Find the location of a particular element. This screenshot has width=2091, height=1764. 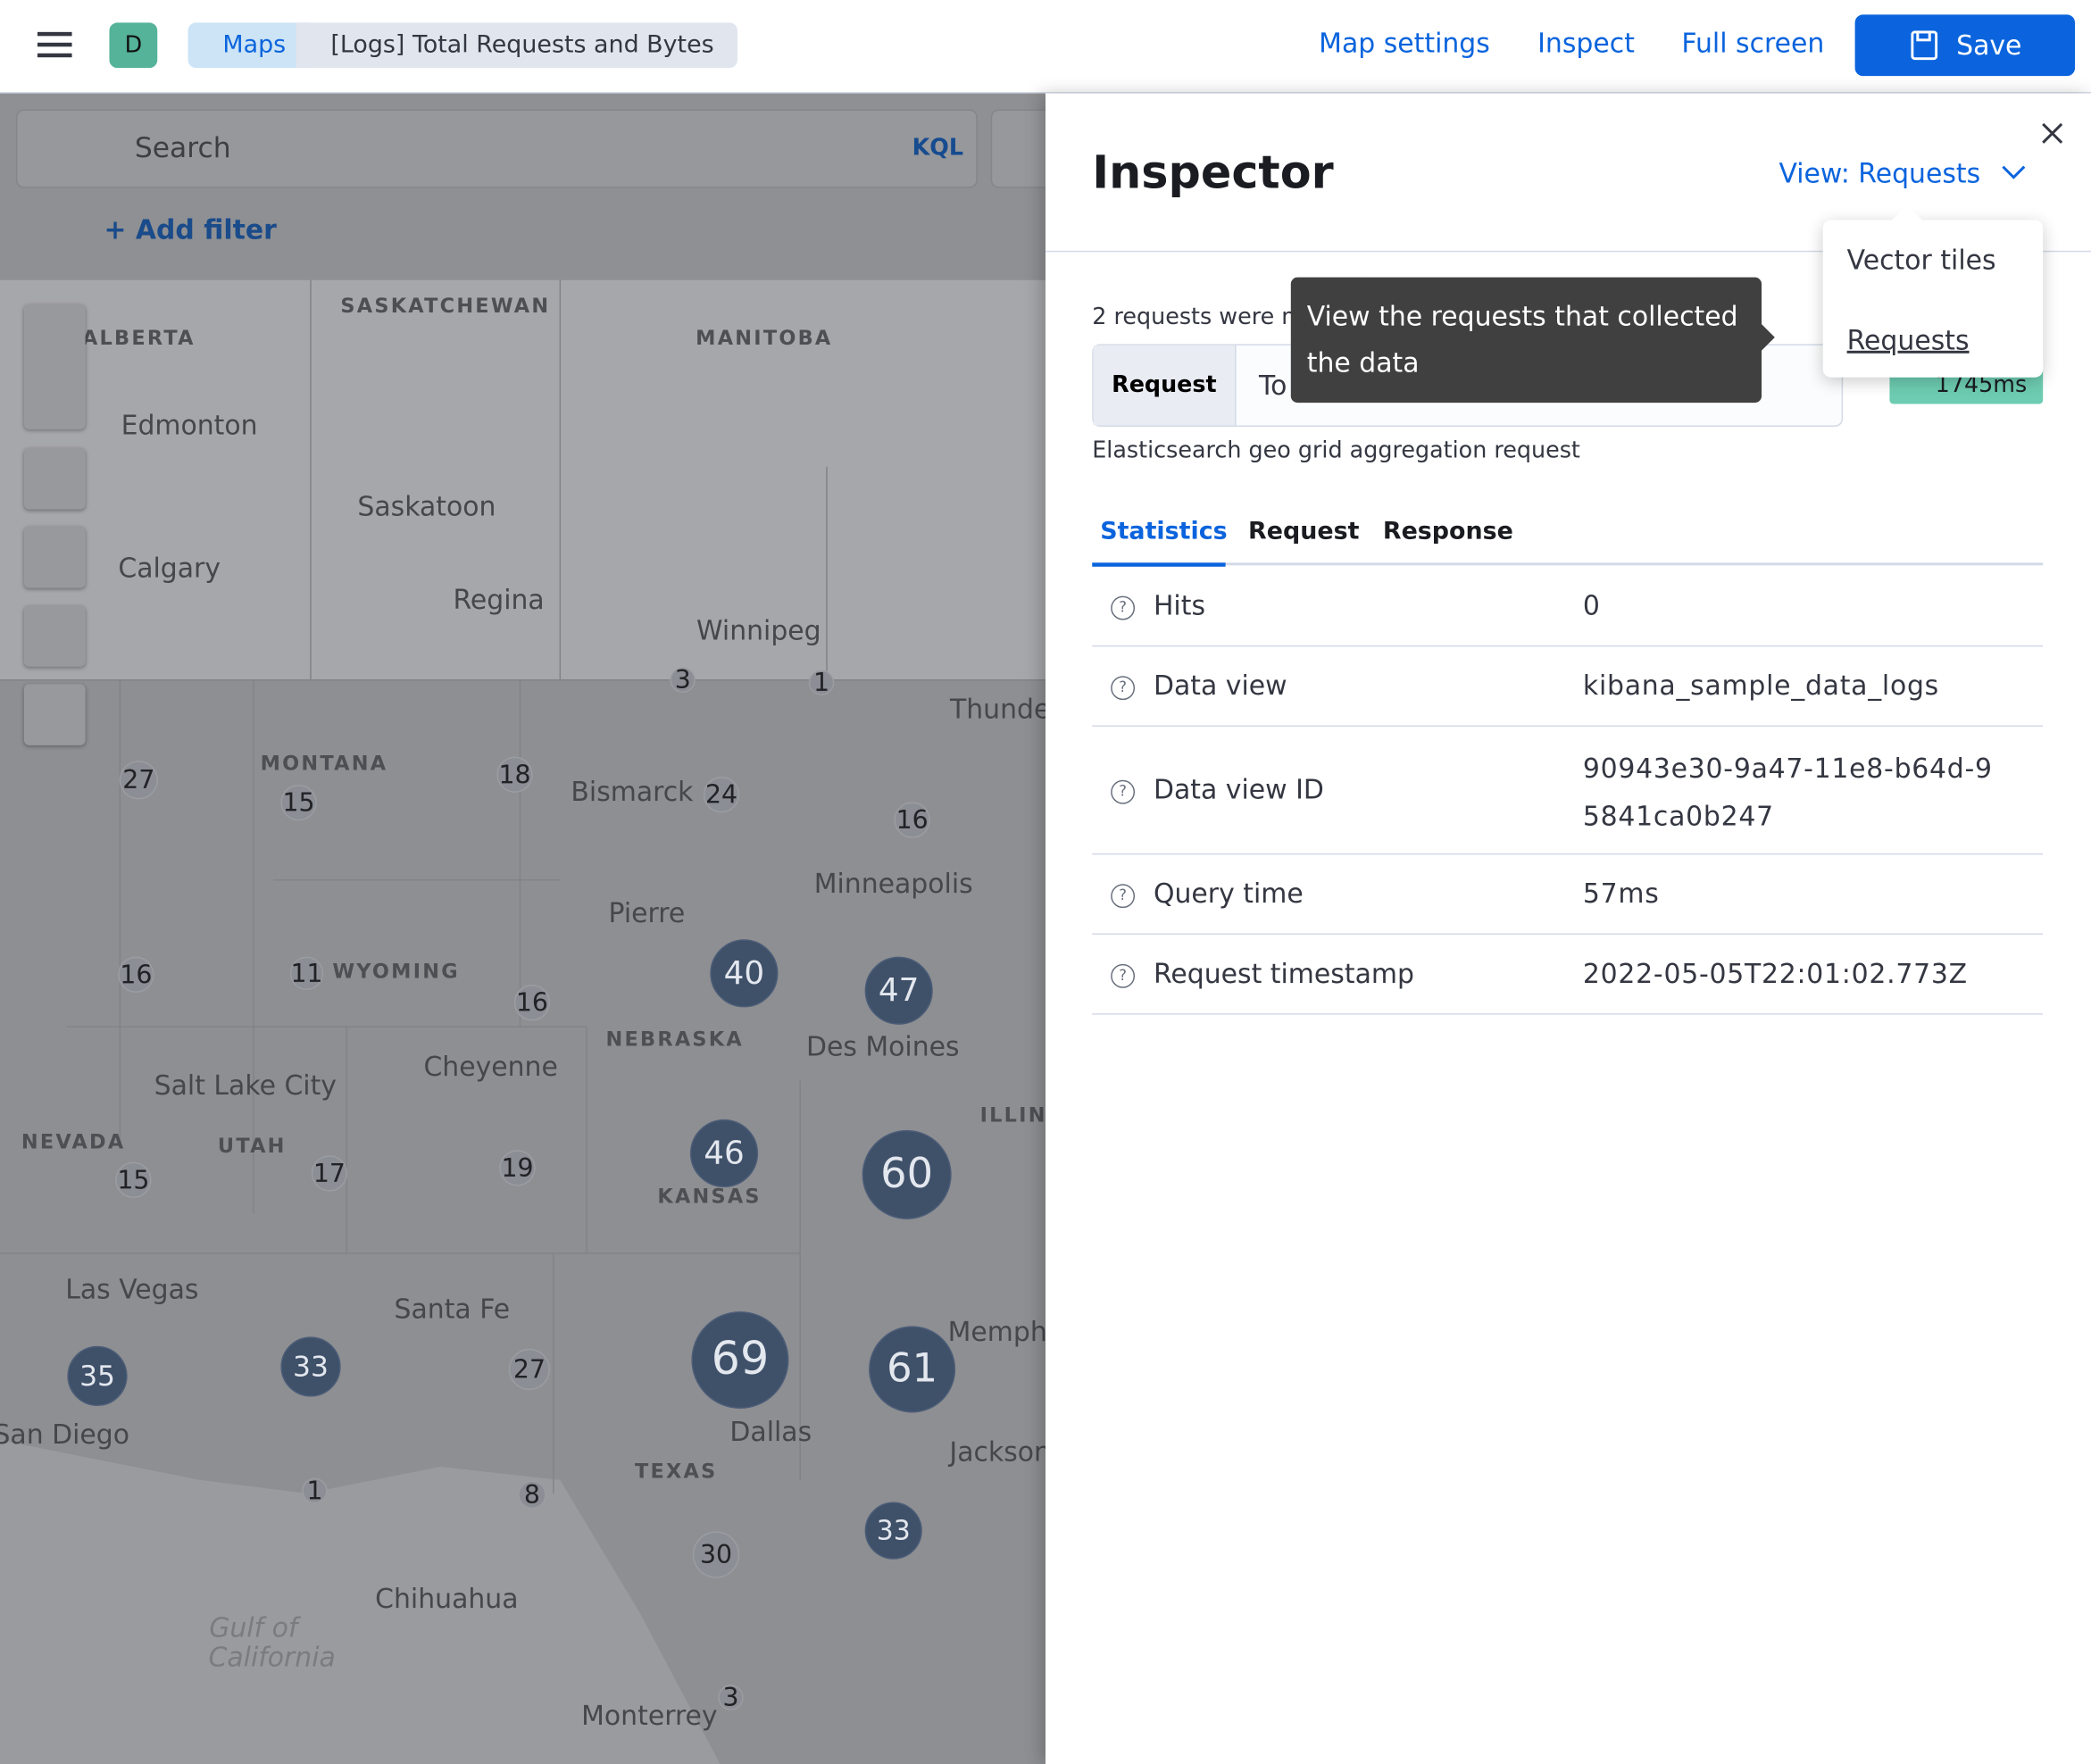

map-label: Calgary is located at coordinates (170, 569).